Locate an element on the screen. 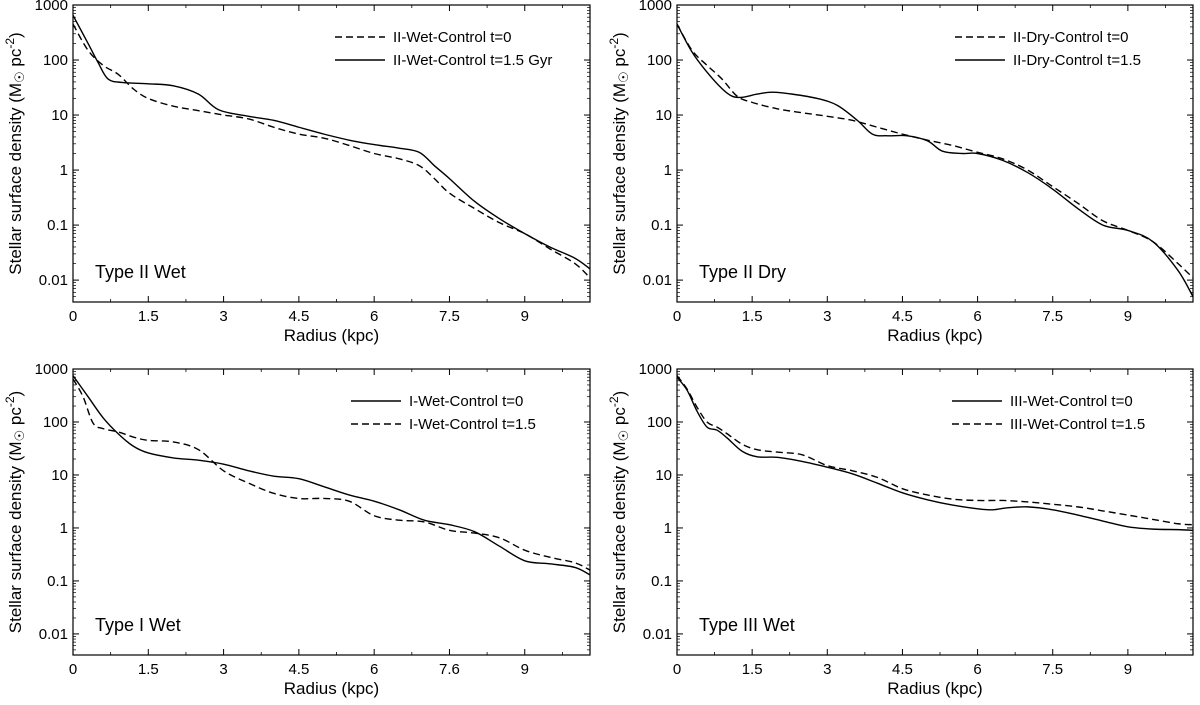 This screenshot has height=705, width=1200. legend-label: I-Wet-Control t=0 is located at coordinates (466, 401).